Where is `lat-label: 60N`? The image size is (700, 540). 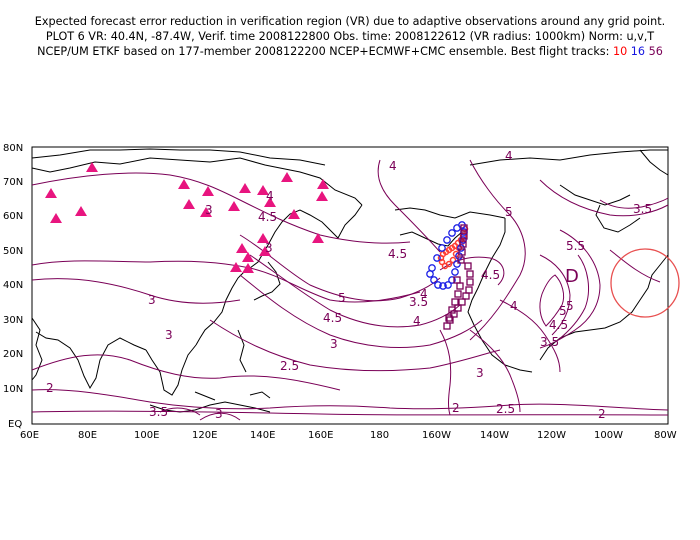
lat-label: 60N is located at coordinates (13, 216).